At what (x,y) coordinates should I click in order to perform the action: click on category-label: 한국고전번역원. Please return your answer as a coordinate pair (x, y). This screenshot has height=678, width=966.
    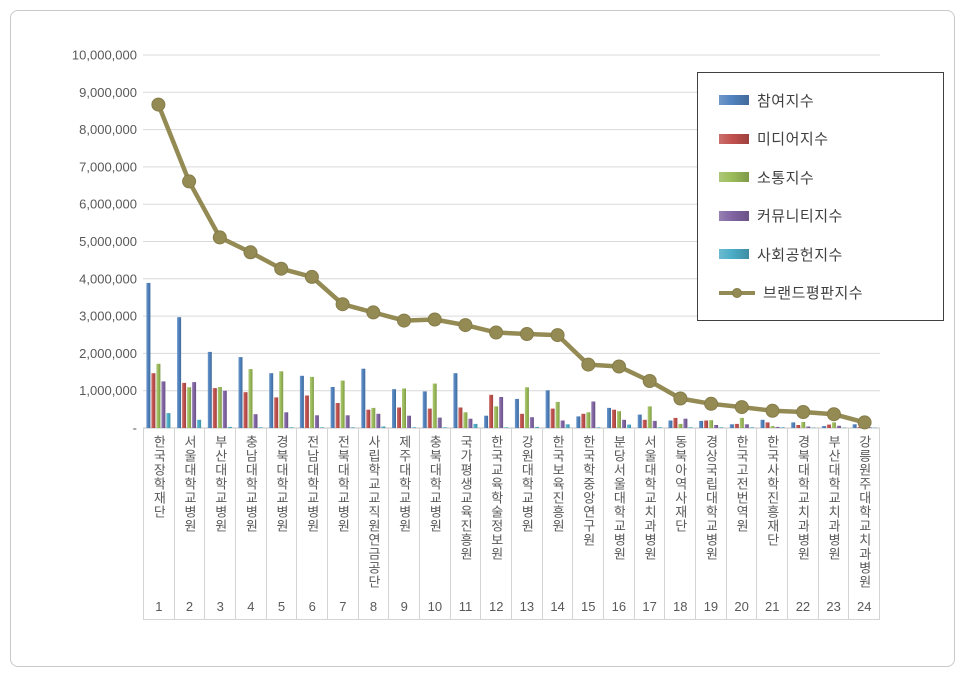
    Looking at the image, I should click on (742, 484).